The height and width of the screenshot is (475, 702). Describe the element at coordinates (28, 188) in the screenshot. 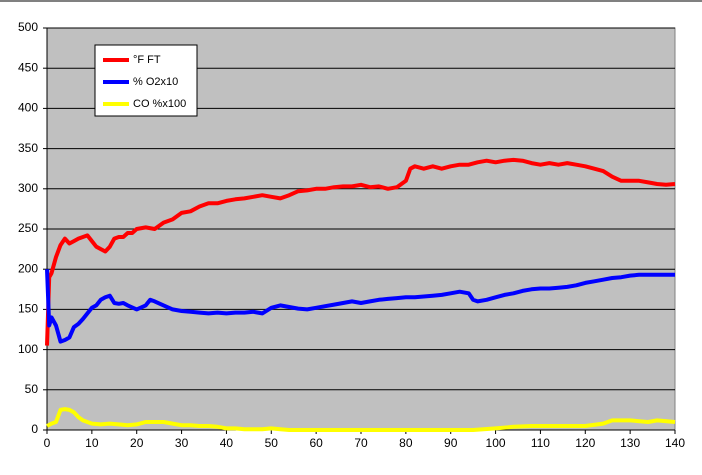

I see `y-tick-label: 300` at that location.